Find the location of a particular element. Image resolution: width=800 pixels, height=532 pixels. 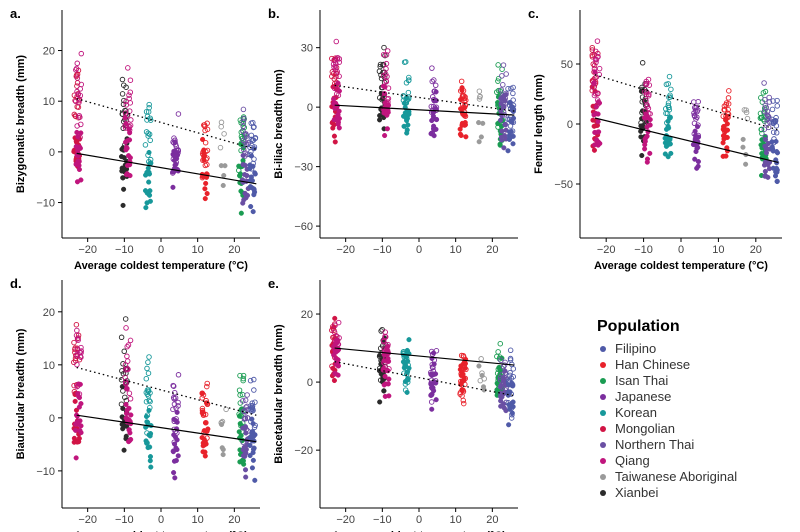

y-tick-label: 0 is located at coordinates (570, 125).